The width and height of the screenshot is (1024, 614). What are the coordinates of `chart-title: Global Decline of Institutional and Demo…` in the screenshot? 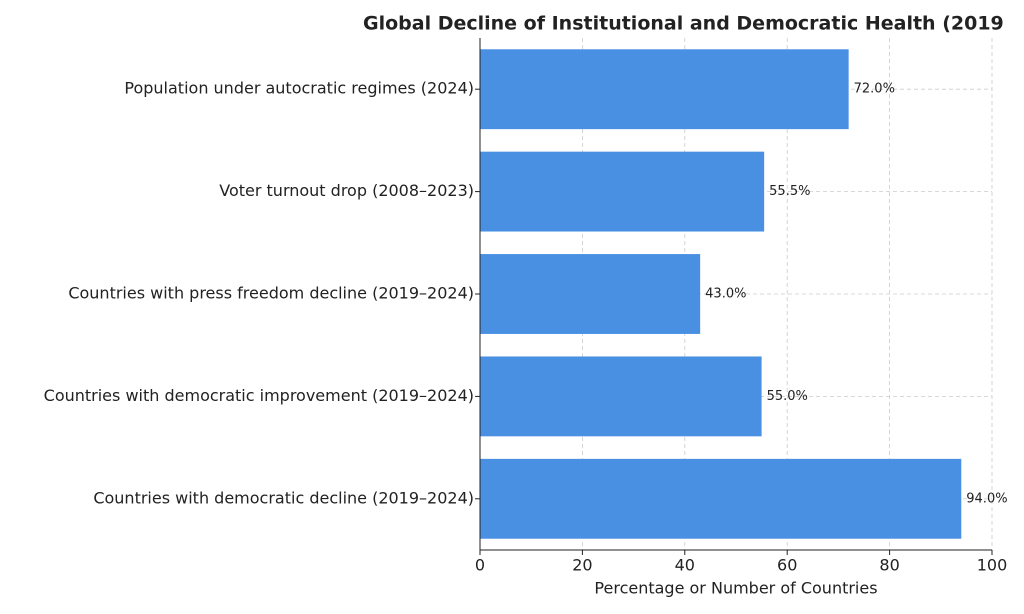 It's located at (683, 24).